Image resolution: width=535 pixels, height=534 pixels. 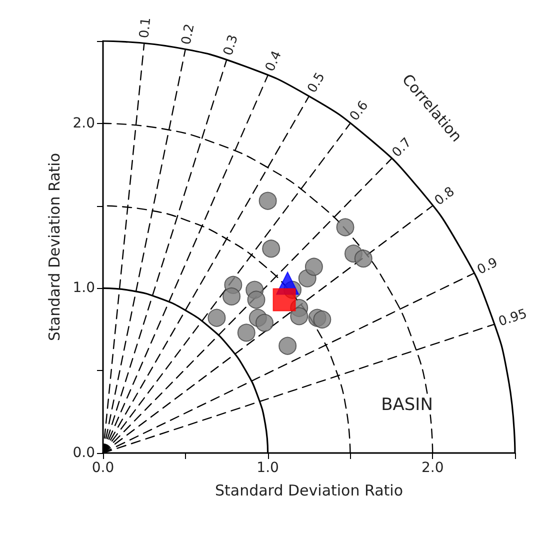 What do you see at coordinates (54, 247) in the screenshot?
I see `y-axis-title: Standard Deviation Ratio` at bounding box center [54, 247].